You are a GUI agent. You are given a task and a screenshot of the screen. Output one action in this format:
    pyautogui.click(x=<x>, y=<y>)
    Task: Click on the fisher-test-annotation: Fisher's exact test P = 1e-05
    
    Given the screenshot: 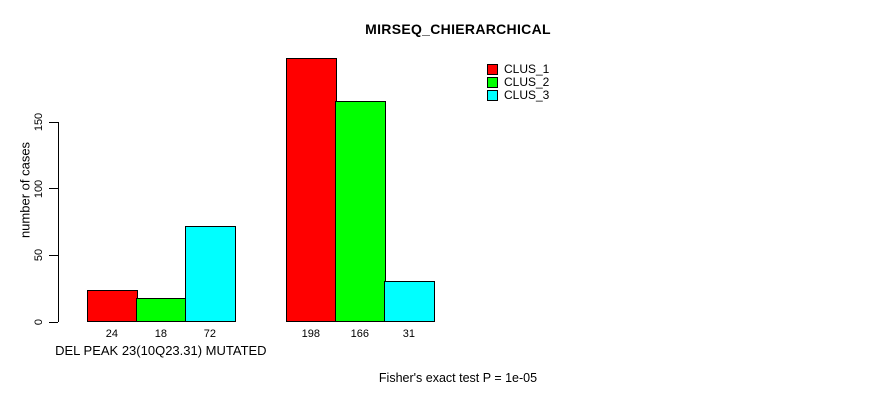 What is the action you would take?
    pyautogui.click(x=458, y=378)
    